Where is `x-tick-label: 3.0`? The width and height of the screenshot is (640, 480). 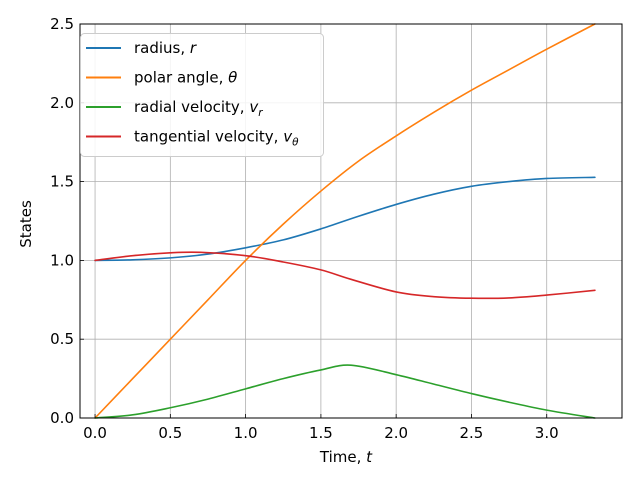 x-tick-label: 3.0 is located at coordinates (547, 433).